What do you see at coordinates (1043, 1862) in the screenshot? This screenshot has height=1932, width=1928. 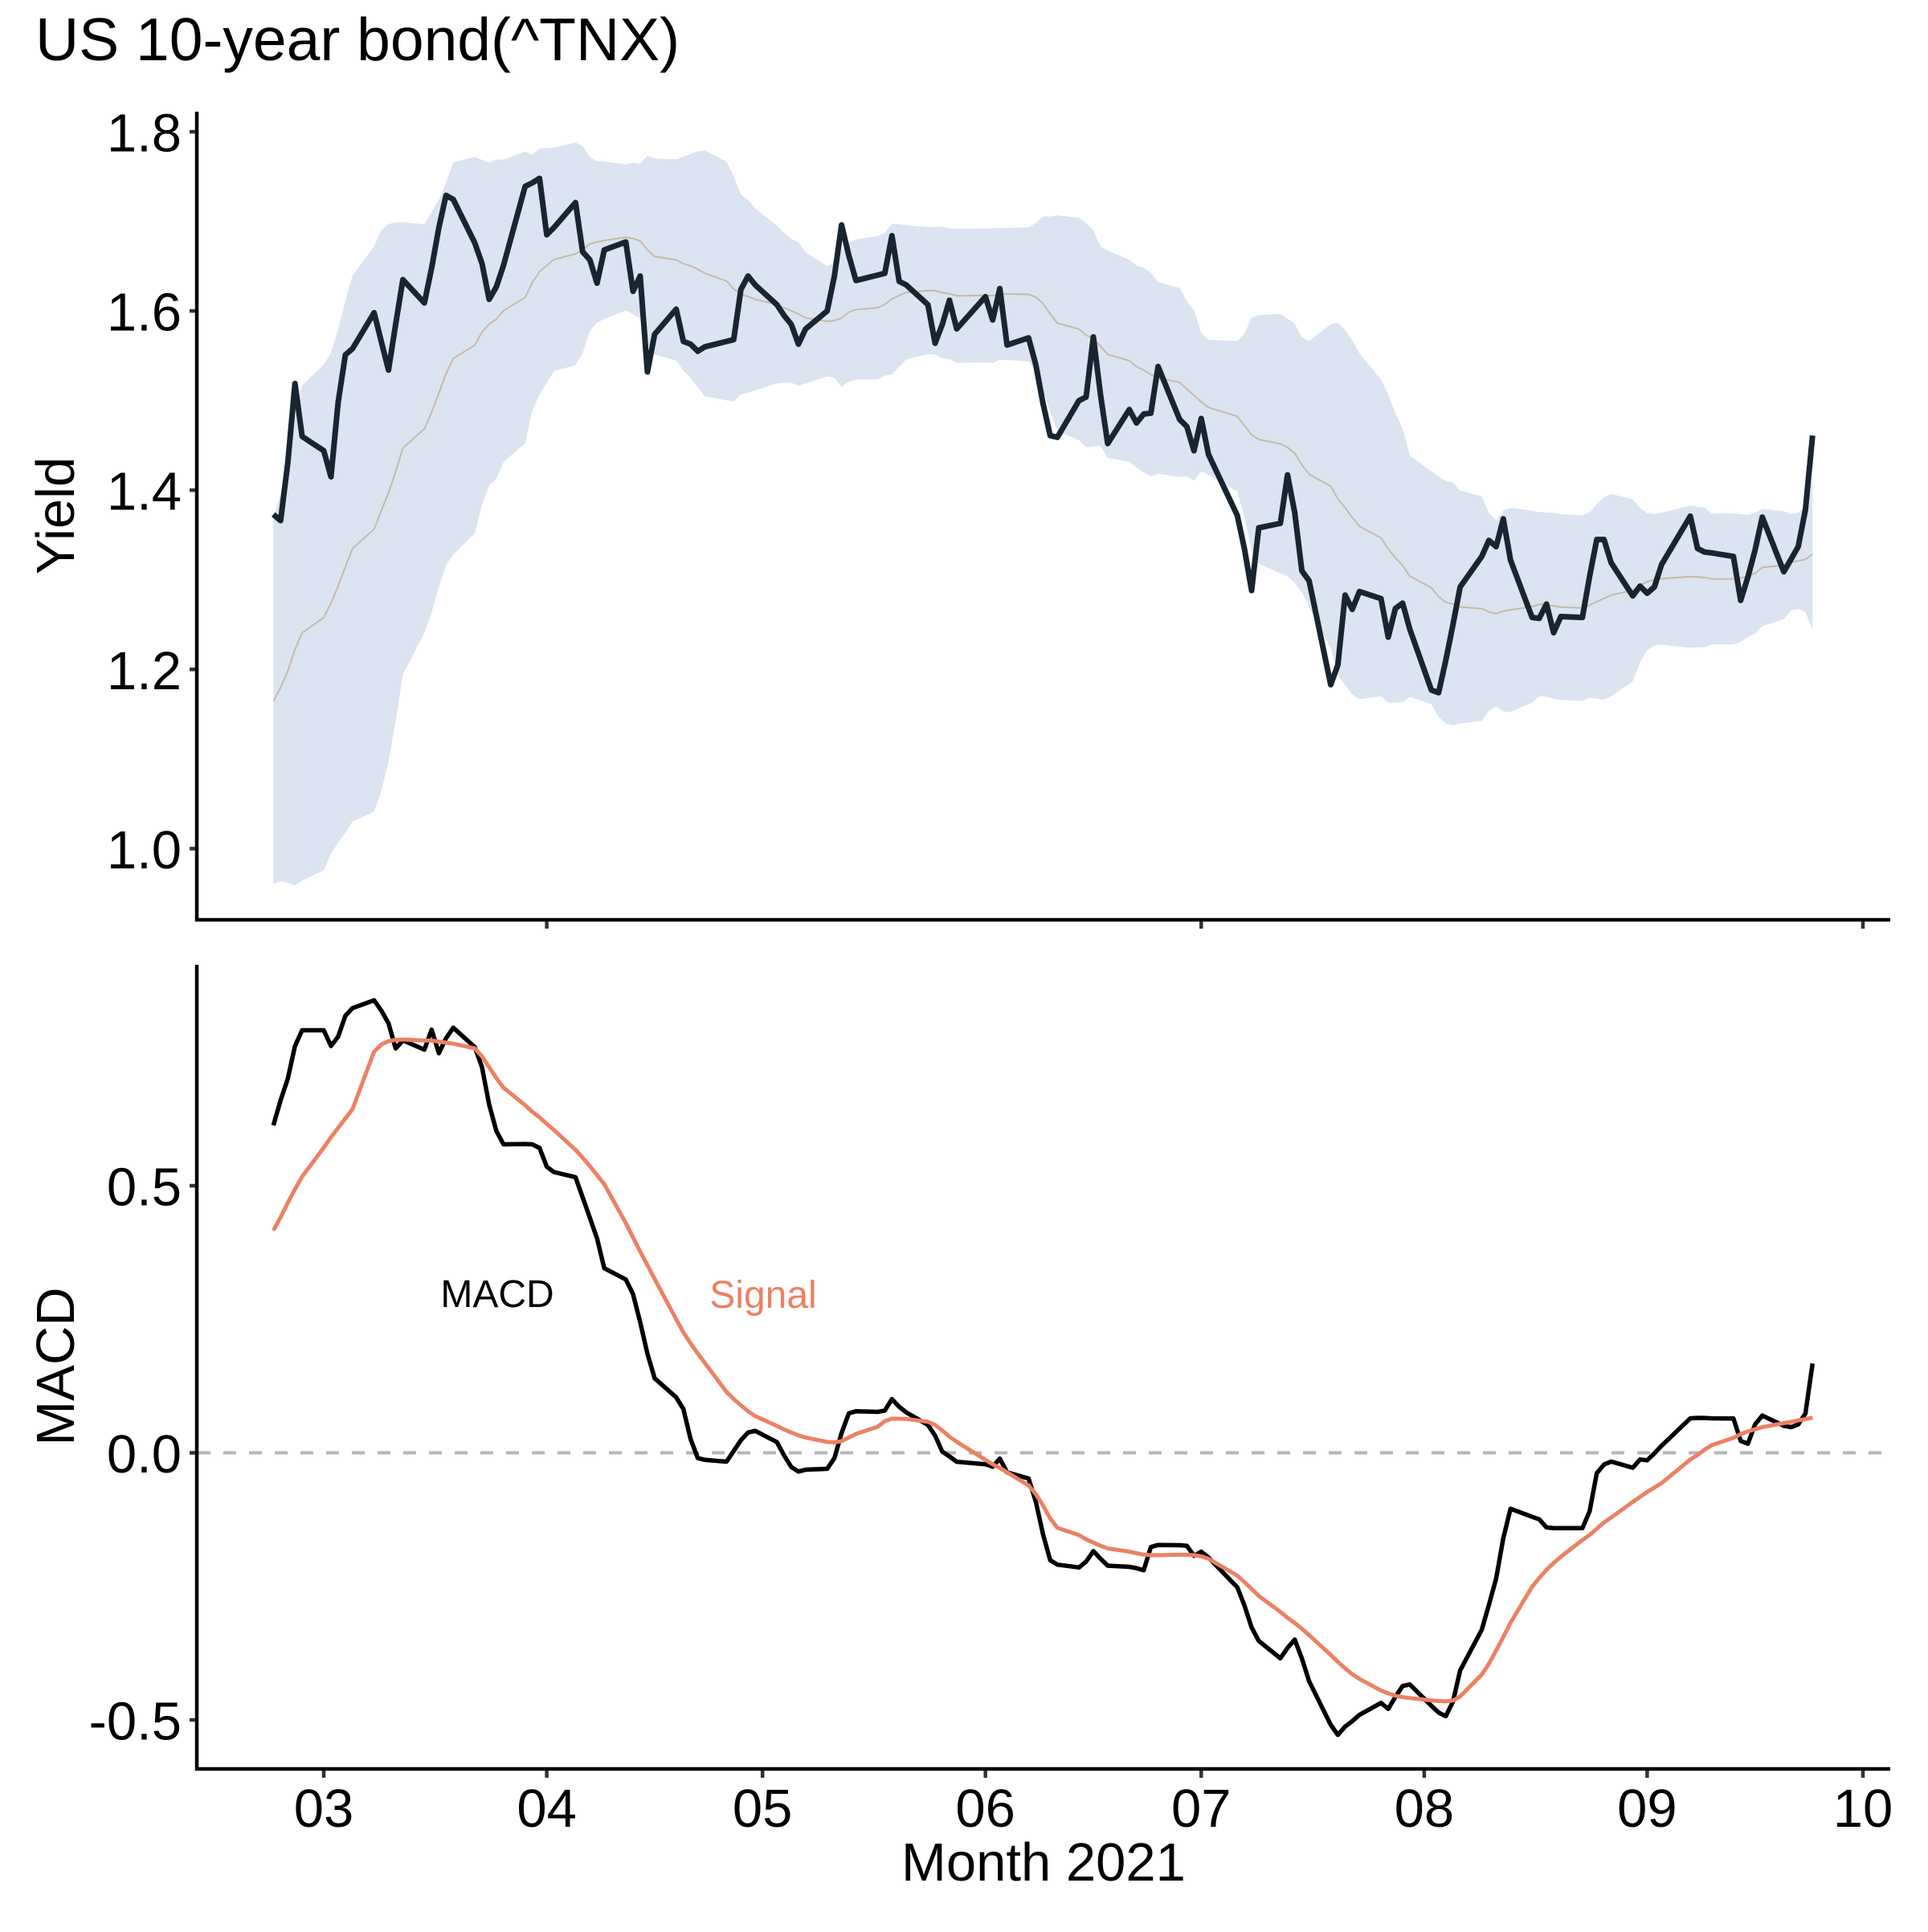 I see `svg-text: Month 2021` at bounding box center [1043, 1862].